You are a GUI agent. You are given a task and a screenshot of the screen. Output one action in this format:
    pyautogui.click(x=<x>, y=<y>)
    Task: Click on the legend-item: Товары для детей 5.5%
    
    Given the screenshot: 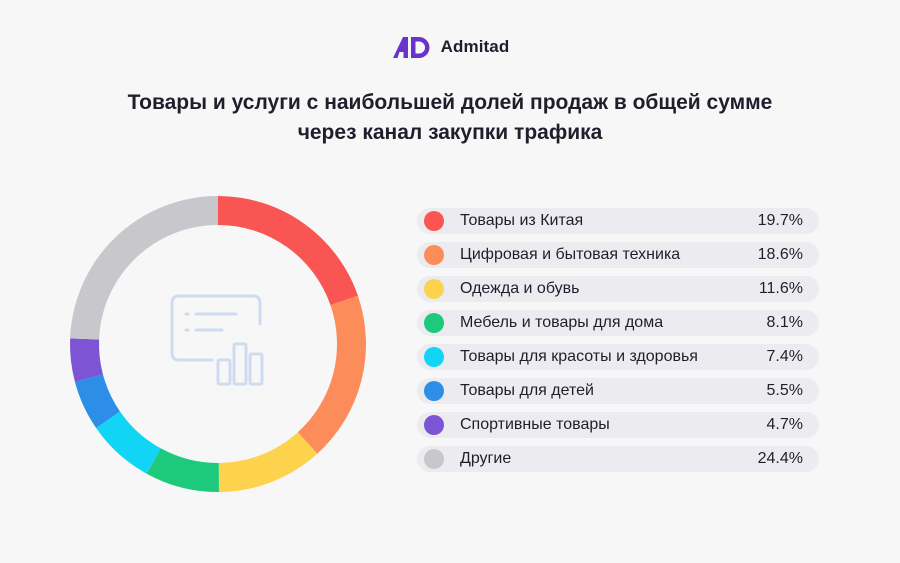 What is the action you would take?
    pyautogui.click(x=618, y=391)
    